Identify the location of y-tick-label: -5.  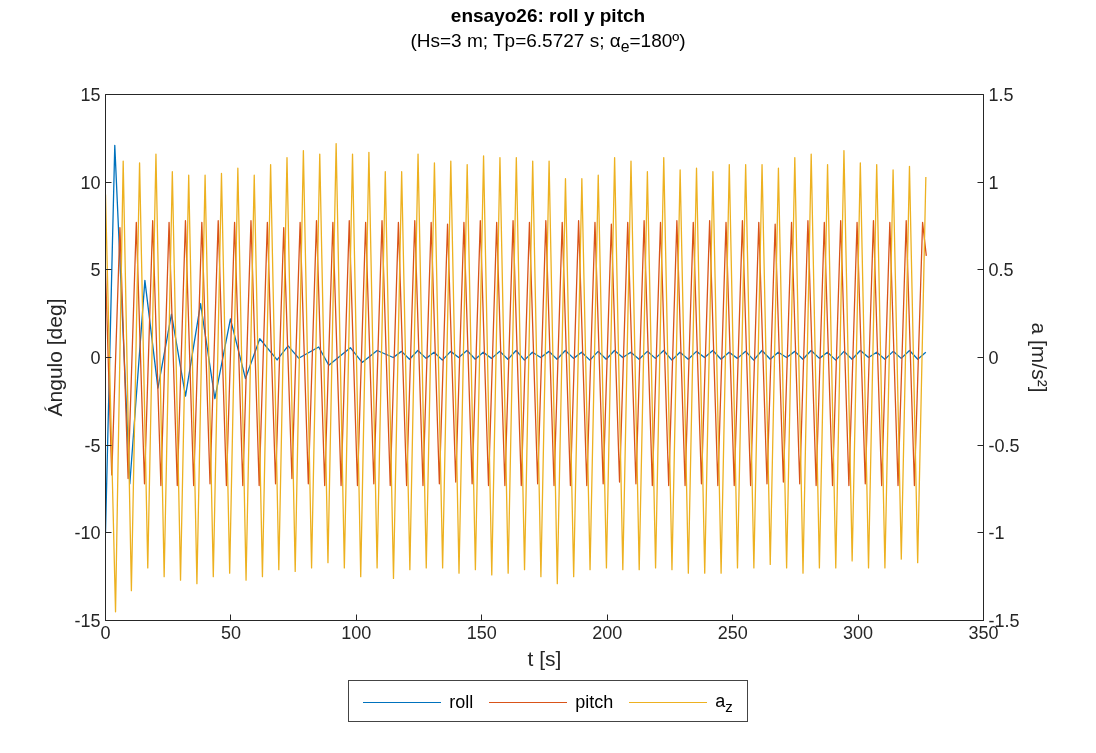
(92, 445).